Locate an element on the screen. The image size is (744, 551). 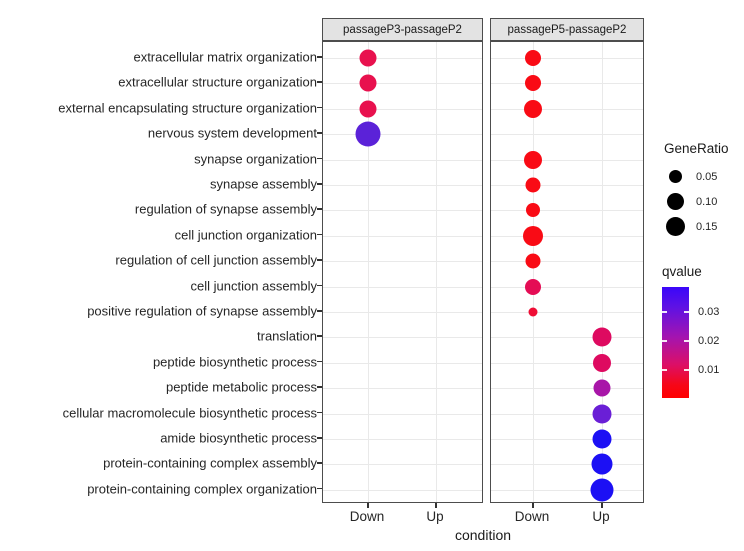
legend-qvalue-title: qvalue is located at coordinates (682, 271).